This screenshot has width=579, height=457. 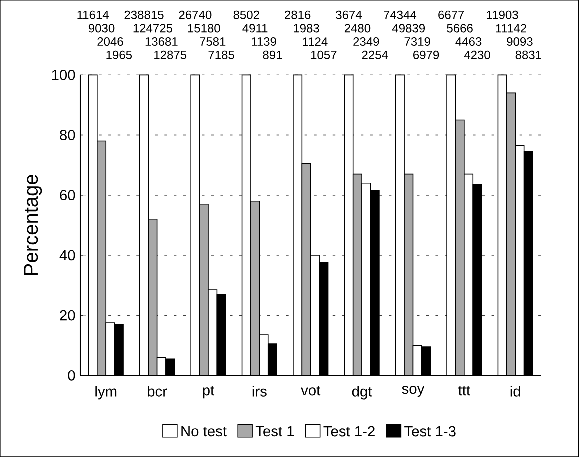 I want to click on legend-label: Test 1, so click(x=275, y=431).